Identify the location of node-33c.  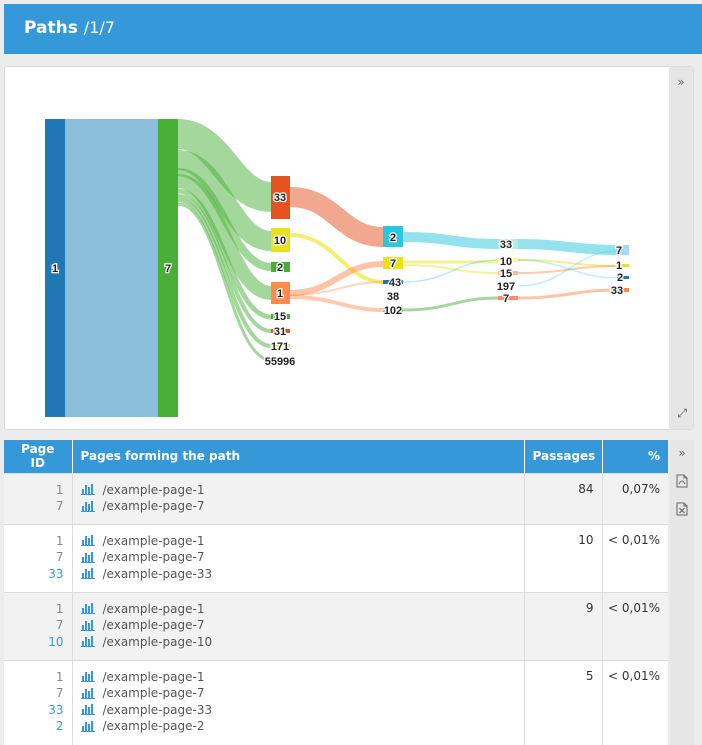
(623, 290).